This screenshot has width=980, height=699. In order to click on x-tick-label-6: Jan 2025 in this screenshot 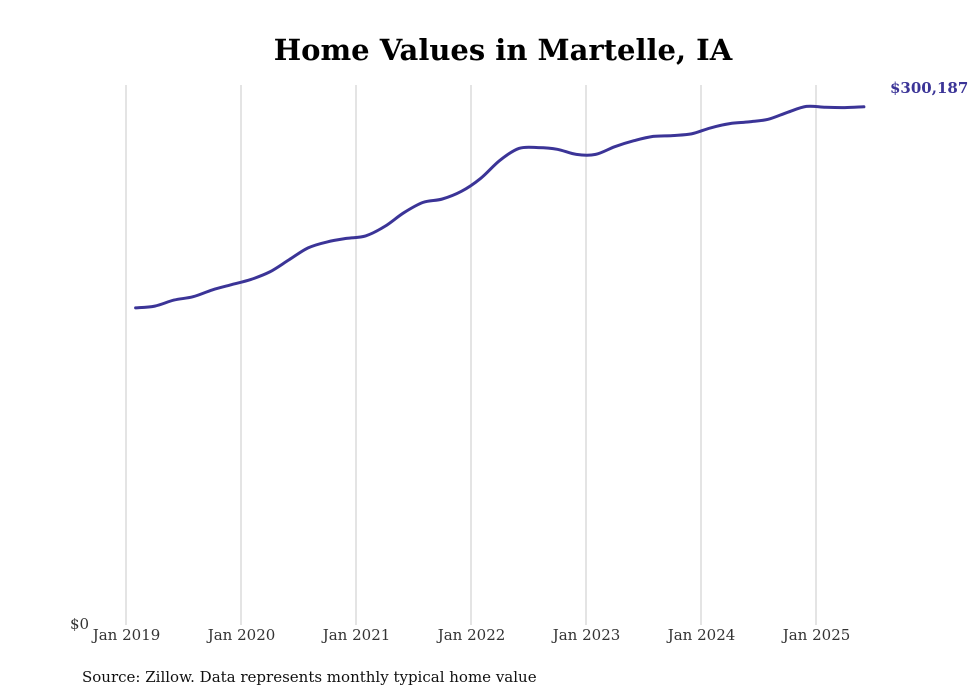, I will do `click(816, 635)`.